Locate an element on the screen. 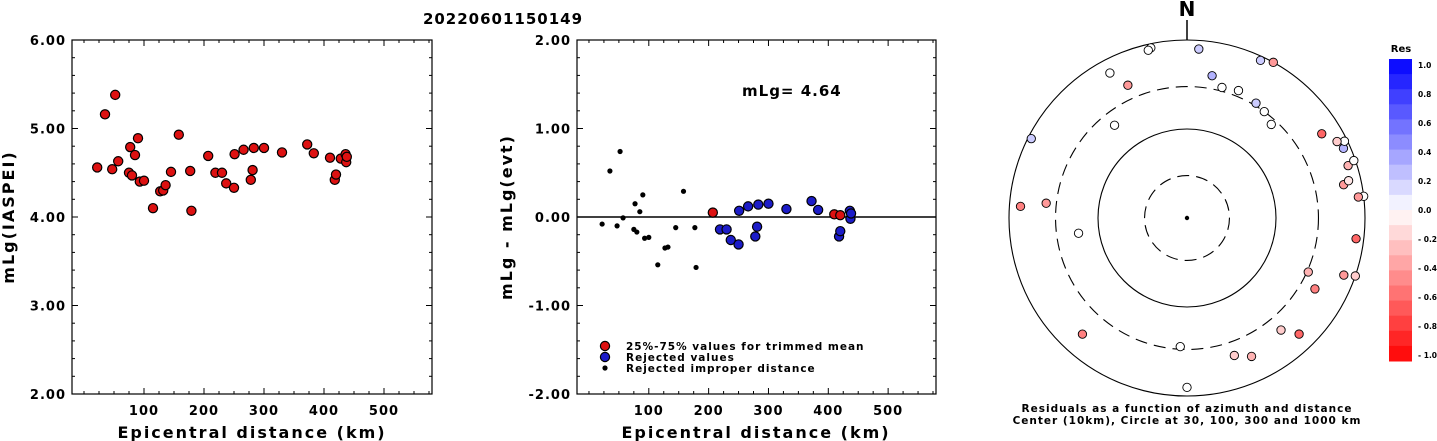 The image size is (1437, 441). y-axis-label: mLg - mLg(evt) is located at coordinates (506, 217).